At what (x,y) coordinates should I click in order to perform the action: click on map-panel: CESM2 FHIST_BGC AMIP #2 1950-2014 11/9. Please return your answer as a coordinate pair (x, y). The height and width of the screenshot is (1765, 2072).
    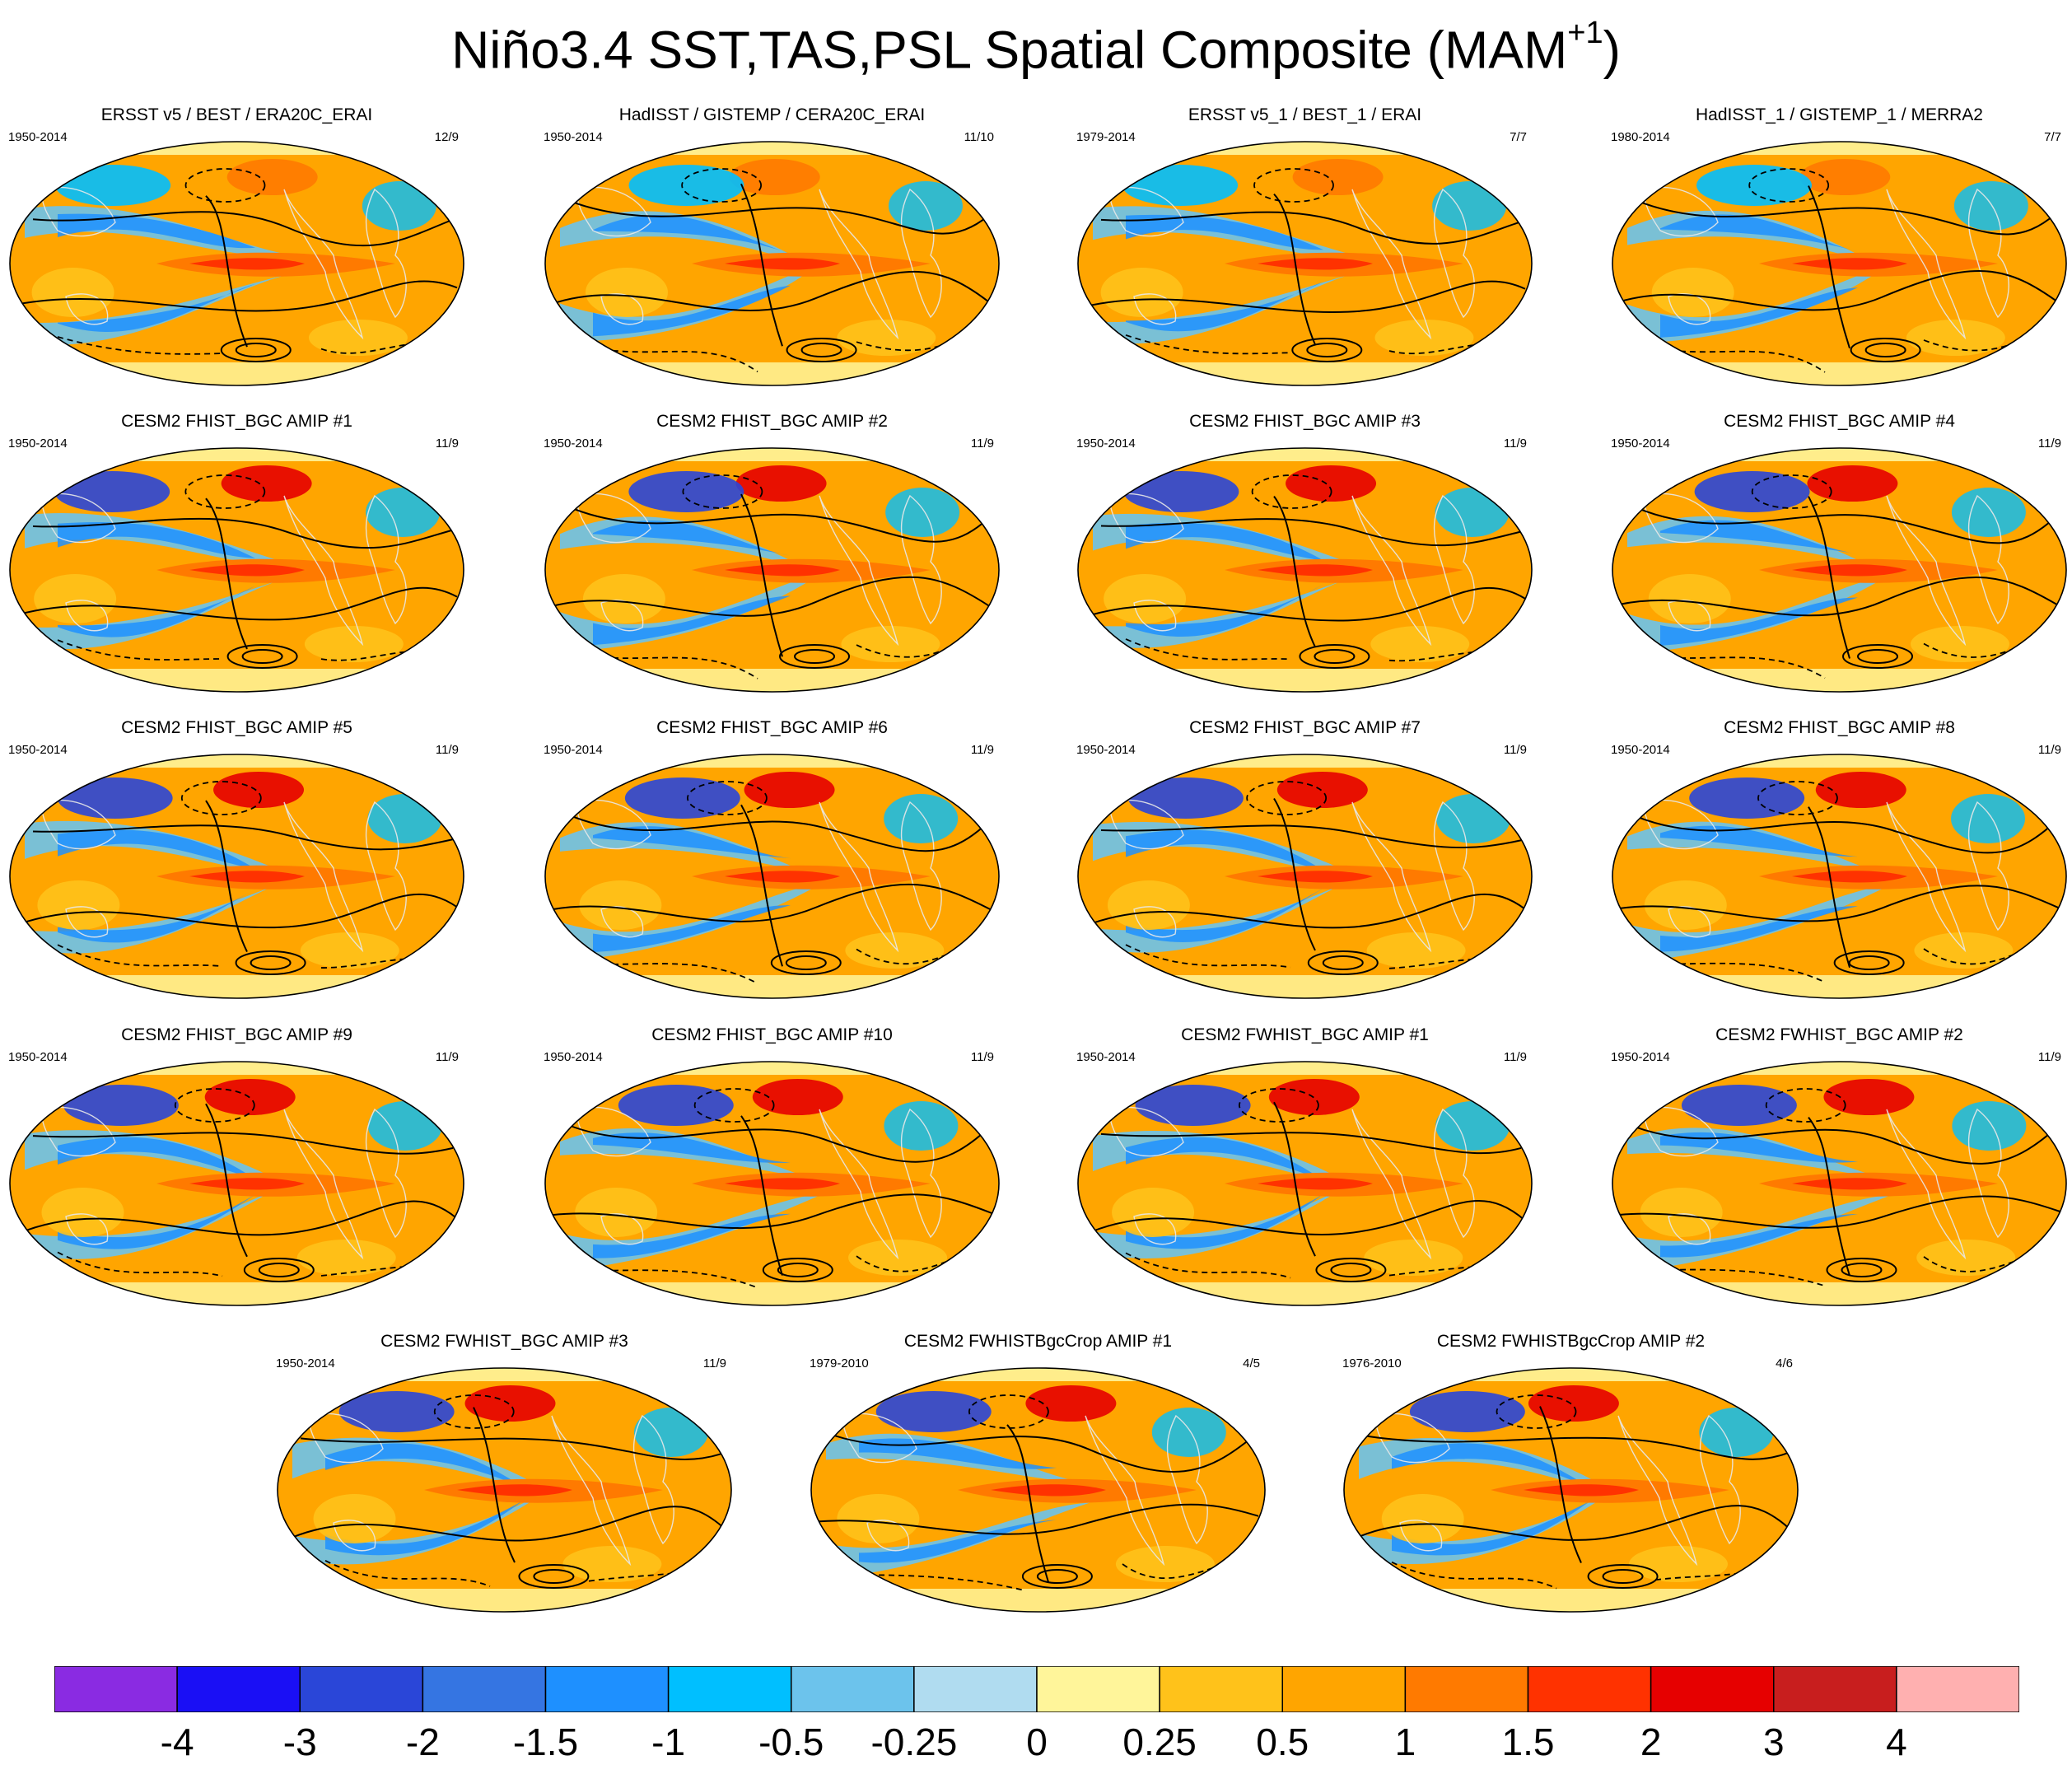
    Looking at the image, I should click on (772, 552).